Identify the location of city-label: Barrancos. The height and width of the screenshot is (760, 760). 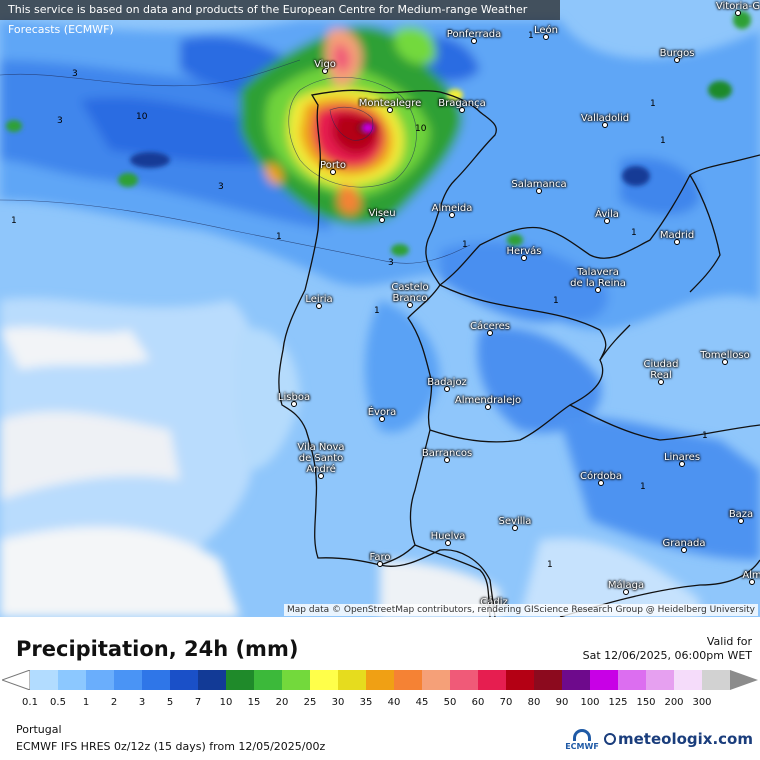
(447, 453).